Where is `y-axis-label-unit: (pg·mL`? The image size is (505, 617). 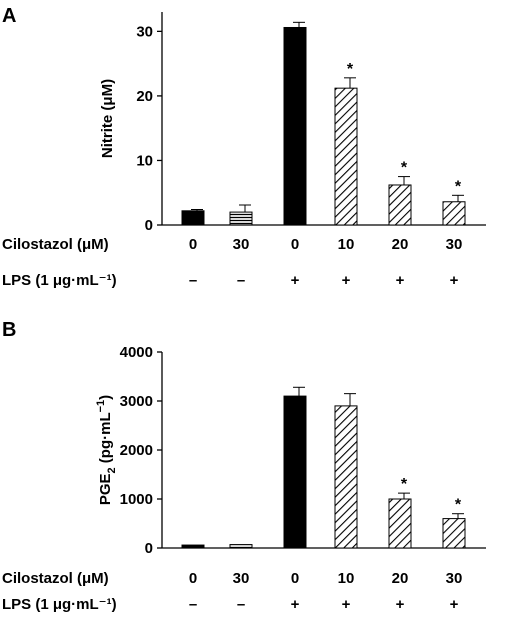
y-axis-label-unit: (pg·mL is located at coordinates (105, 439).